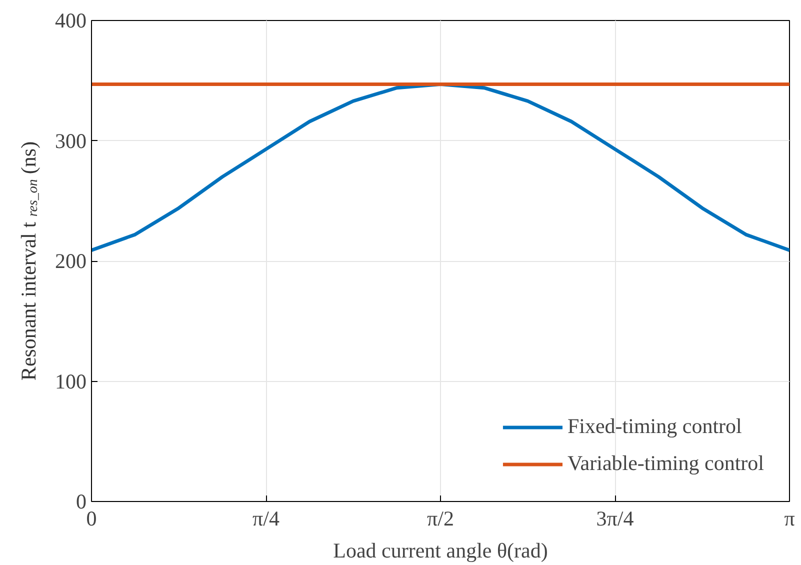  What do you see at coordinates (654, 426) in the screenshot?
I see `legend-label: Fixed-timing control` at bounding box center [654, 426].